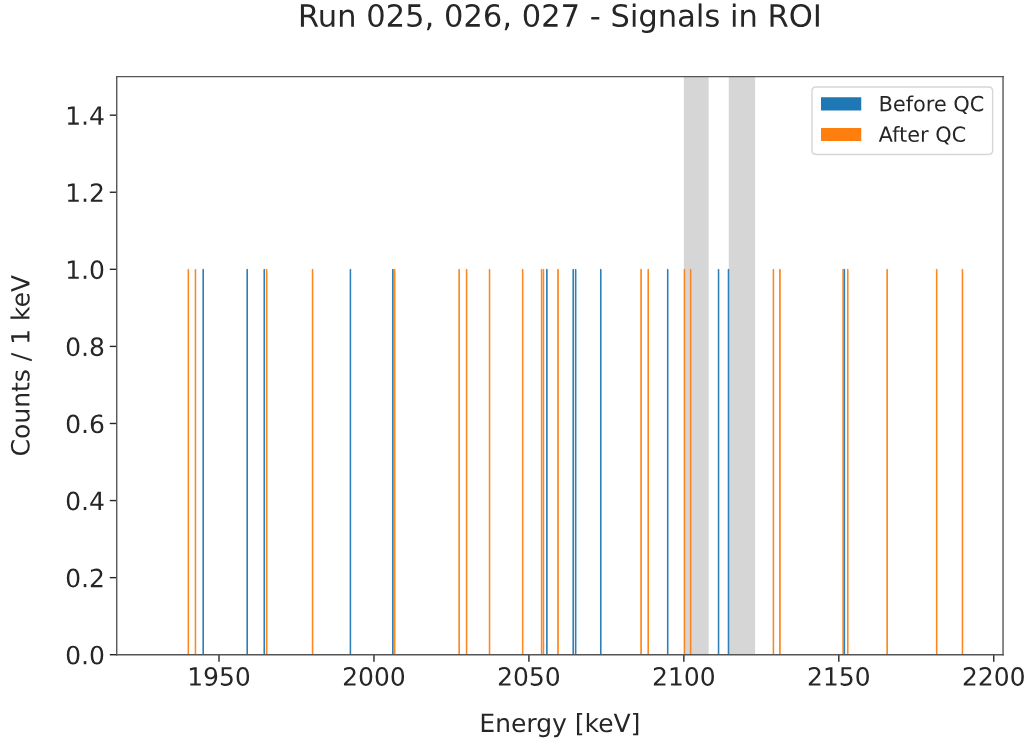 Image resolution: width=1033 pixels, height=744 pixels. Describe the element at coordinates (932, 104) in the screenshot. I see `legend-label: Before QC` at that location.